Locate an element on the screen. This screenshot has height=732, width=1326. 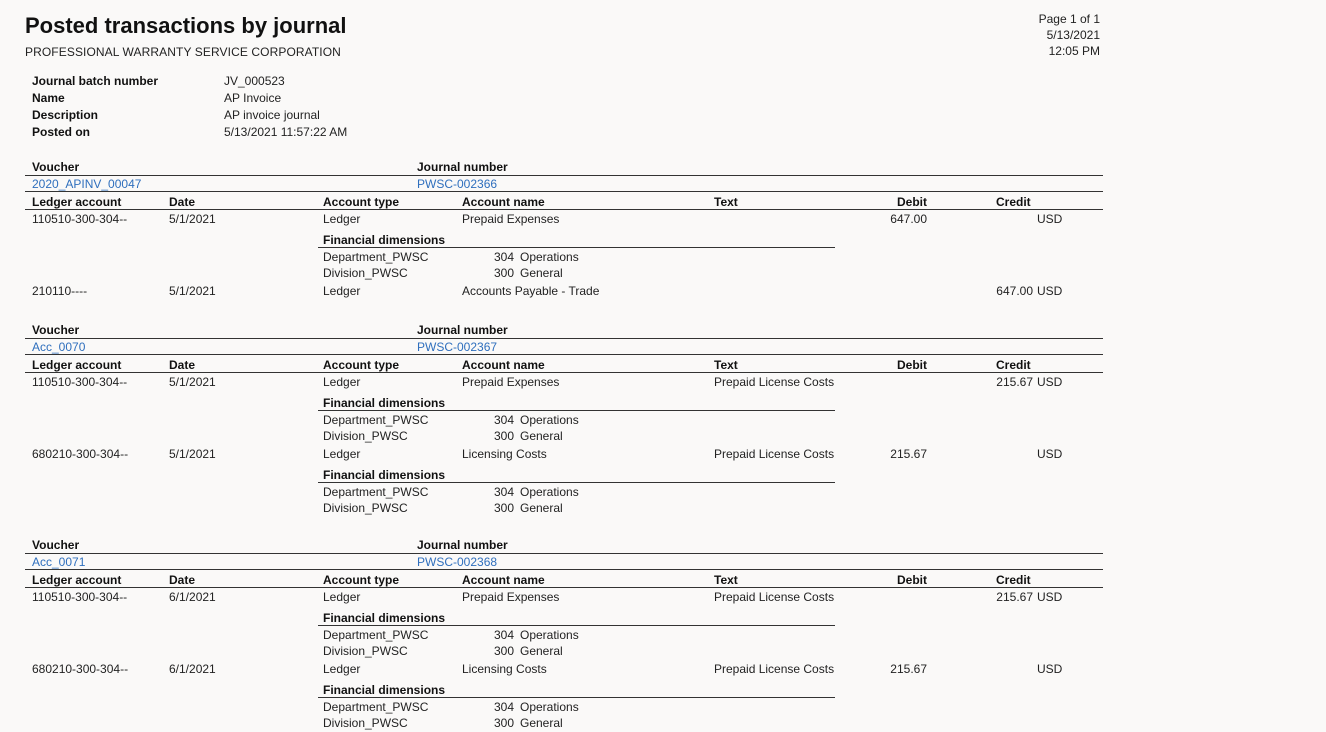
account-name-cell: Licensing Costs is located at coordinates (504, 669).